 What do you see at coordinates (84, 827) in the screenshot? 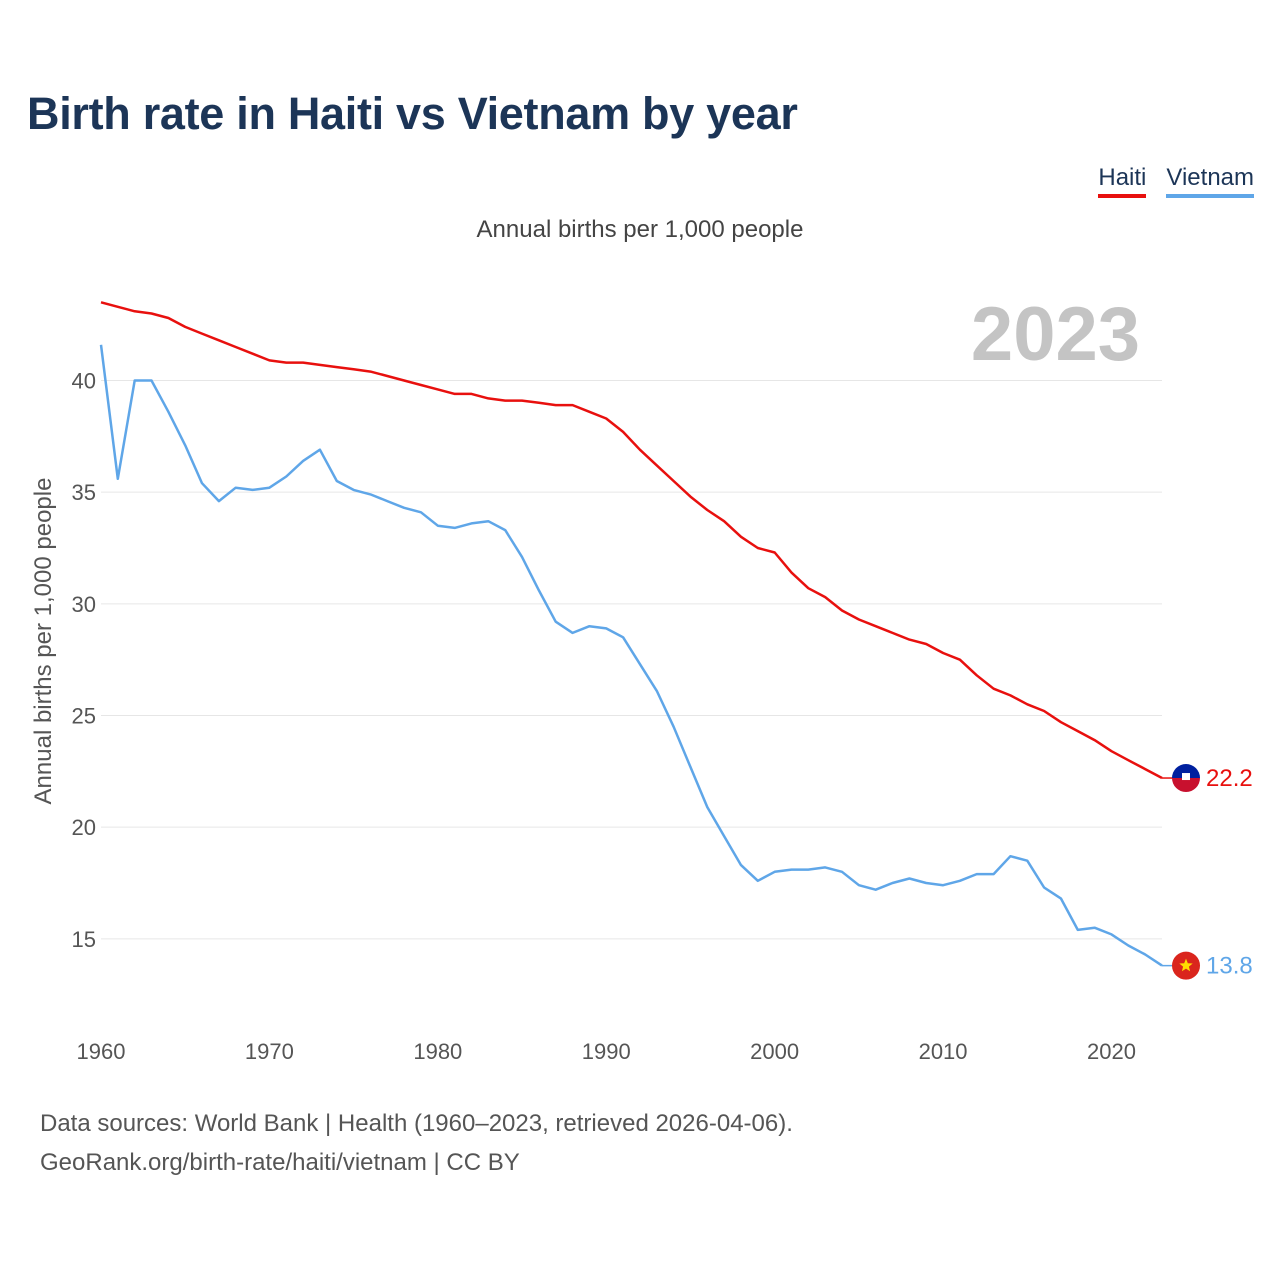
I see `y-tick-label: 20` at bounding box center [84, 827].